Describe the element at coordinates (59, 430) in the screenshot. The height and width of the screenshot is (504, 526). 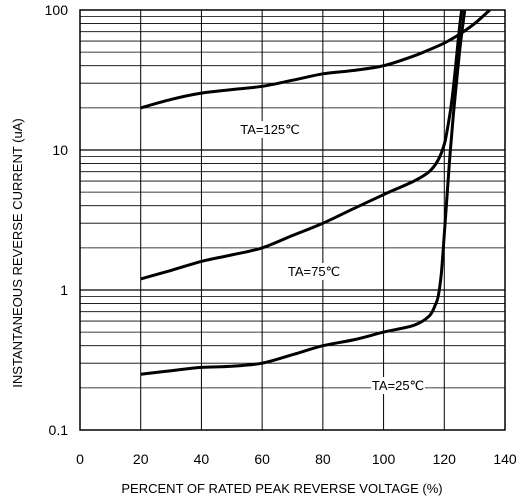
I see `y-tick-label: 0.1` at that location.